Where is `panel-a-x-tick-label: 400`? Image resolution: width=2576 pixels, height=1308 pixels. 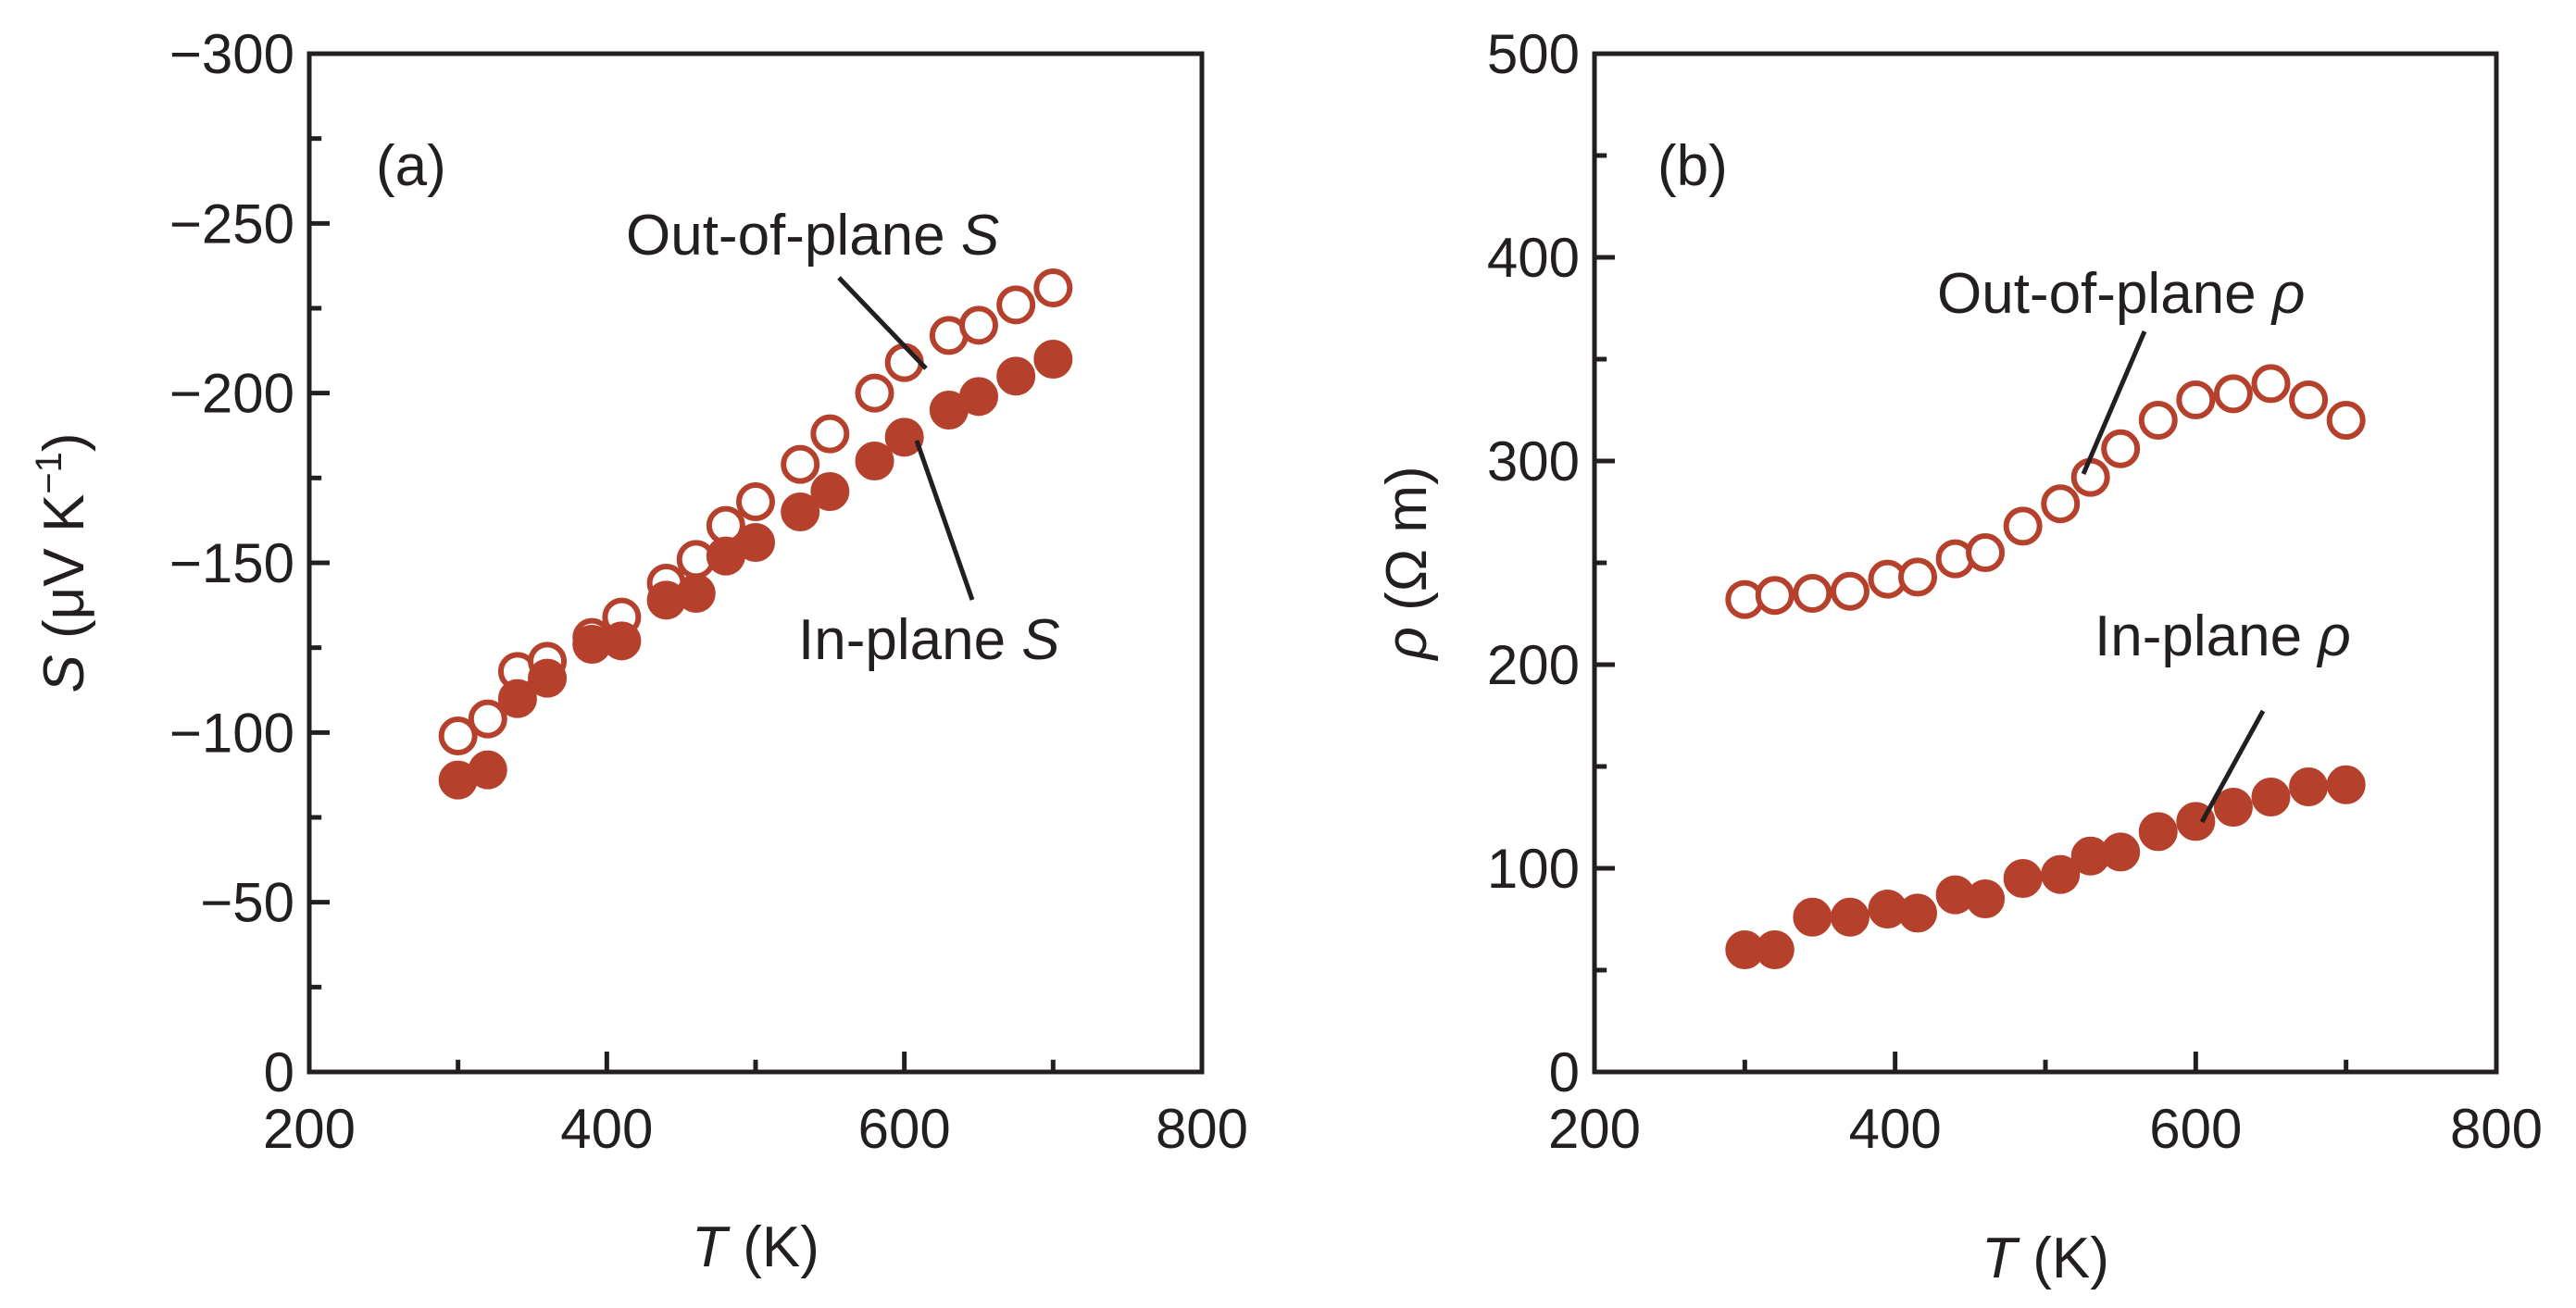
panel-a-x-tick-label: 400 is located at coordinates (606, 1129).